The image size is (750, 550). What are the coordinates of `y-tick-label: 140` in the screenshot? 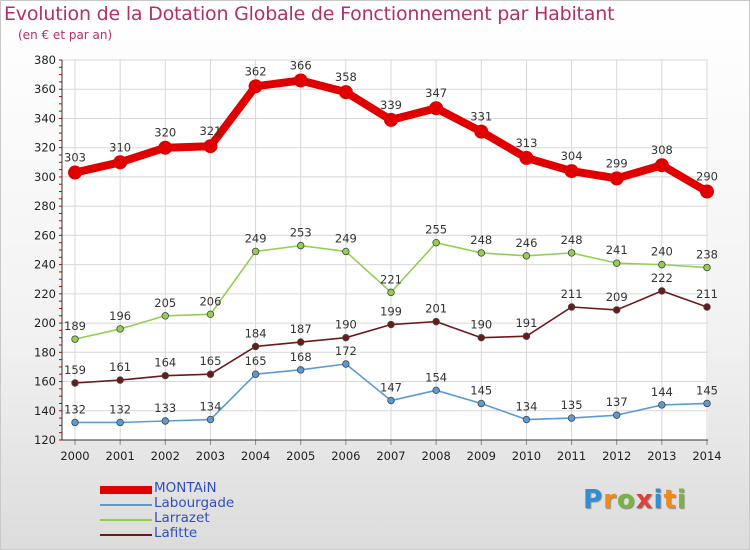 It's located at (45, 411).